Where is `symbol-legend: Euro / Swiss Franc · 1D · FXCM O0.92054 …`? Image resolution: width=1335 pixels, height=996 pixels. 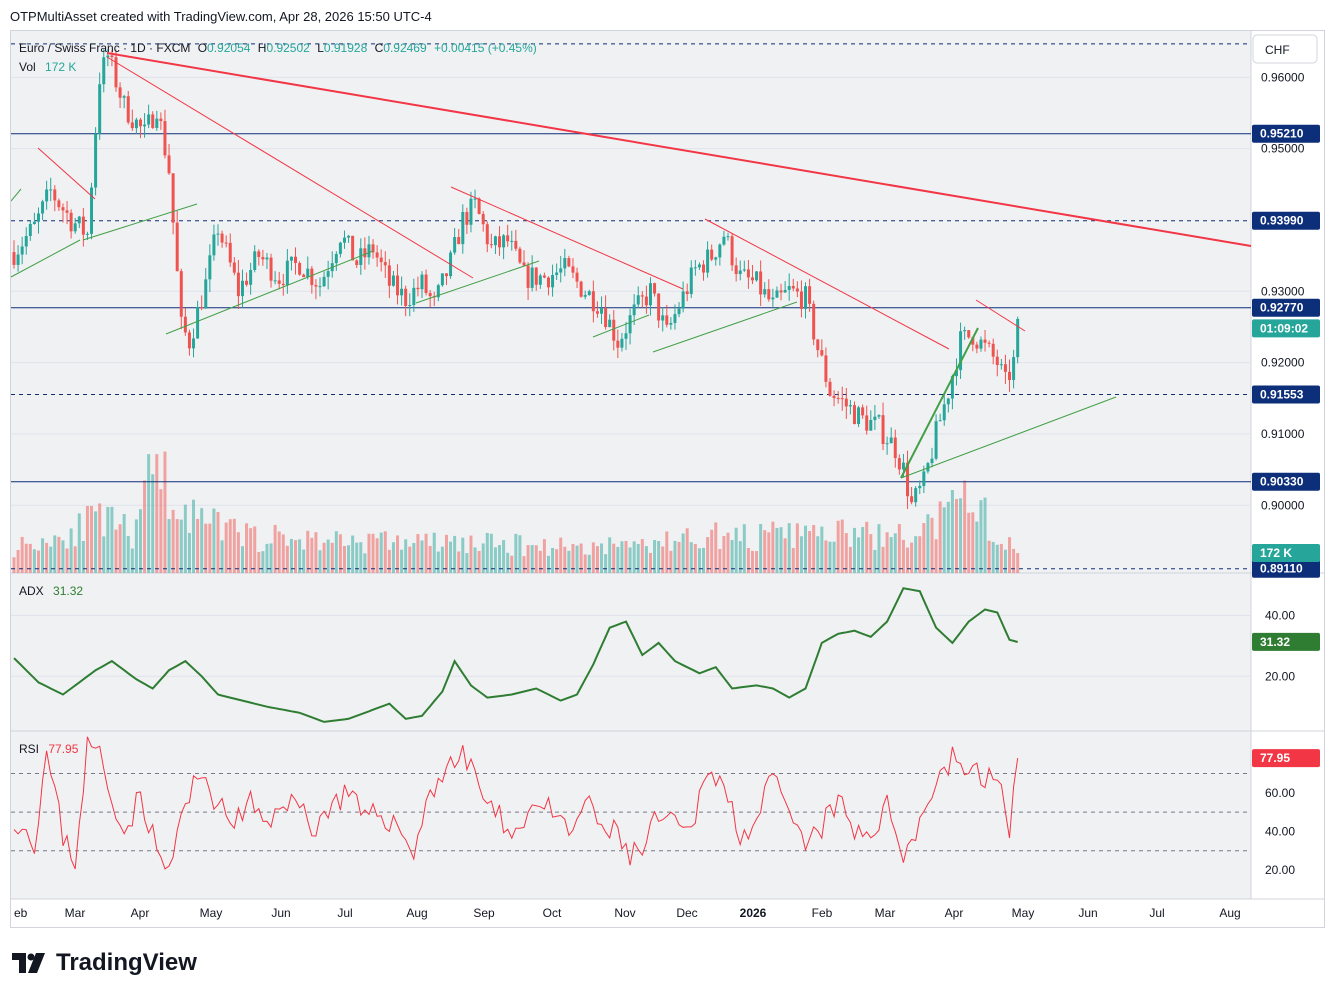 symbol-legend: Euro / Swiss Franc · 1D · FXCM O0.92054 … is located at coordinates (278, 48).